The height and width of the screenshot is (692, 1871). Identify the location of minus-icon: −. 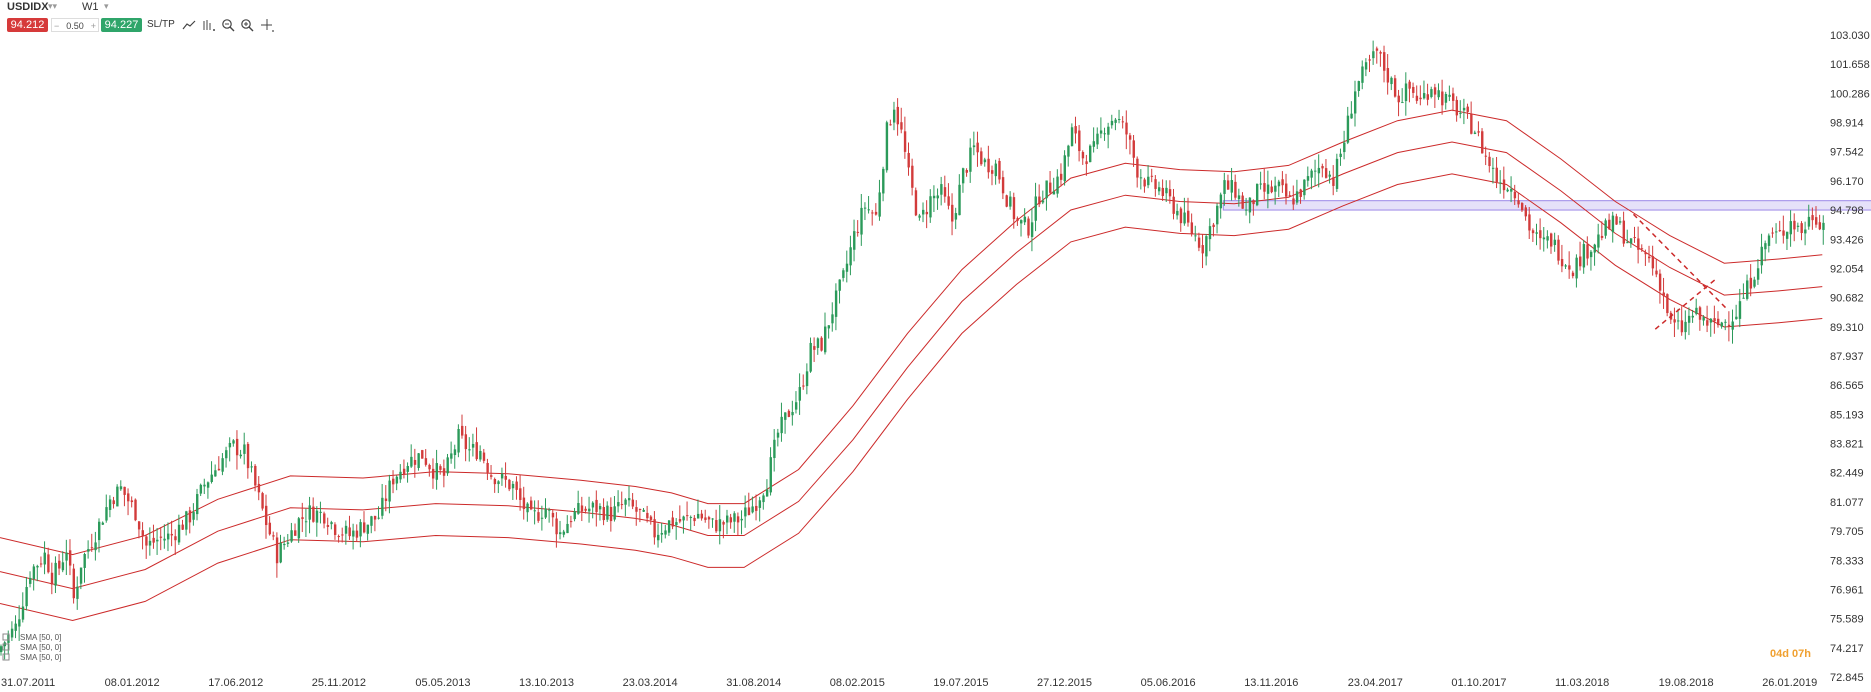
(57, 26).